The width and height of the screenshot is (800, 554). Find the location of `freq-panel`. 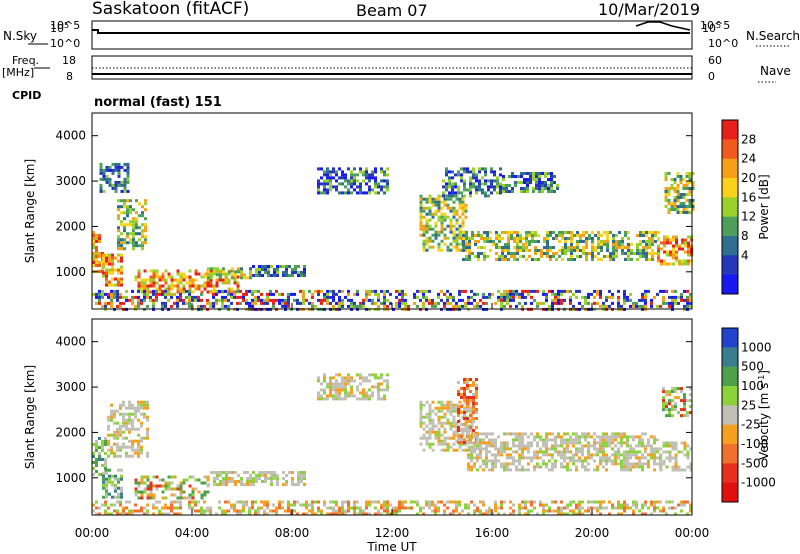

freq-panel is located at coordinates (392, 67).